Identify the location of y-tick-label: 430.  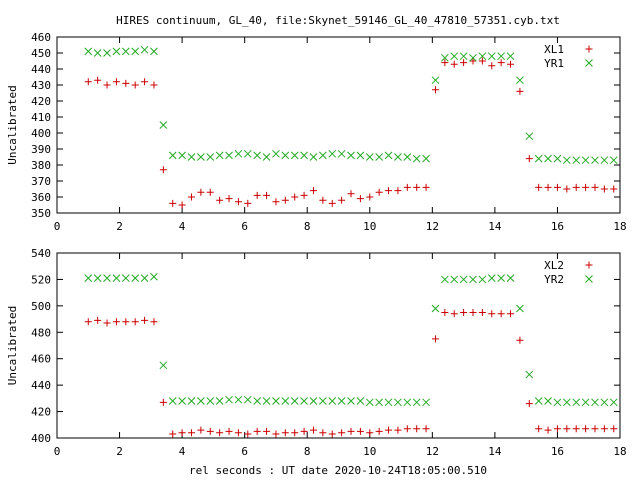
(41, 85).